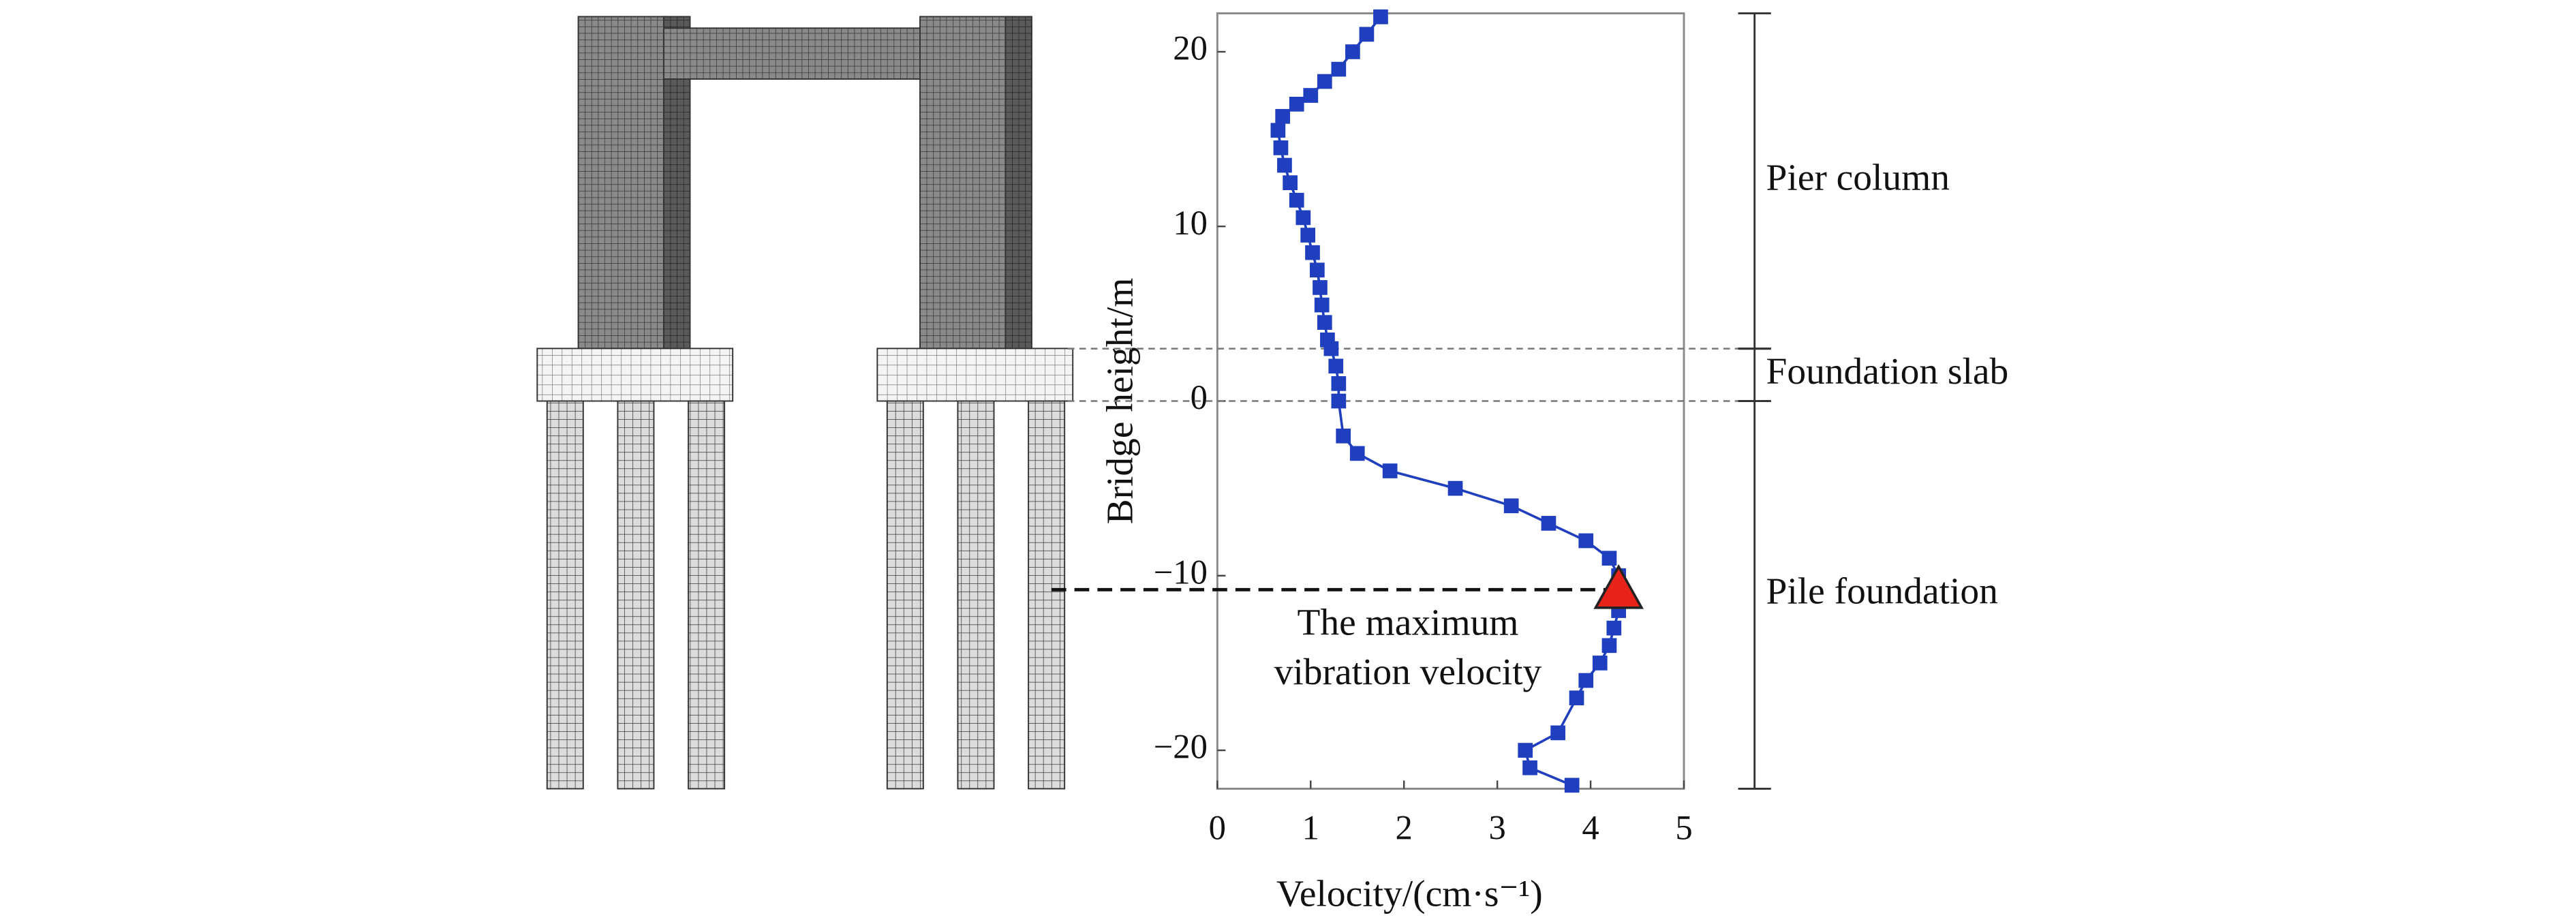  What do you see at coordinates (1684, 828) in the screenshot?
I see `x-tick-label: 5` at bounding box center [1684, 828].